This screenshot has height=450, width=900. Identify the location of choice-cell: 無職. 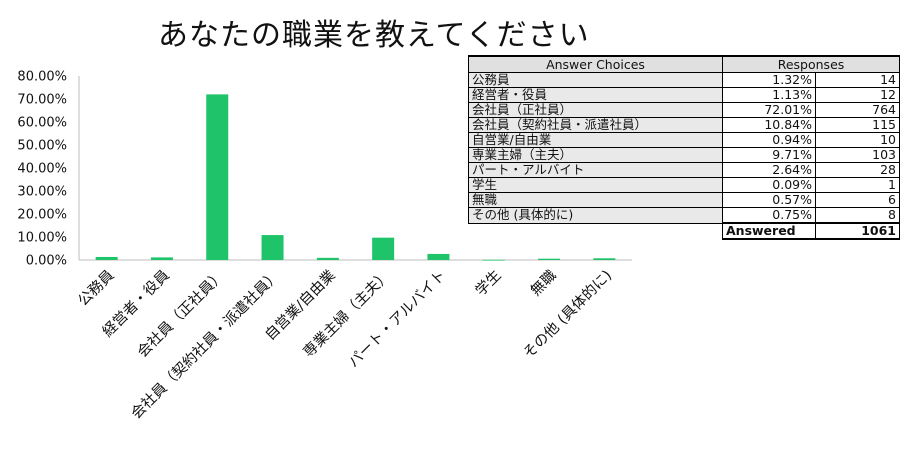
(595, 200).